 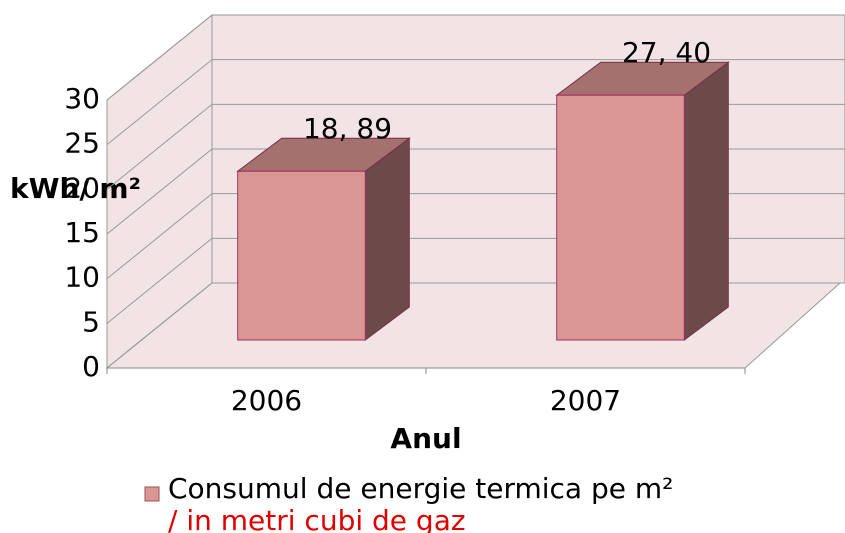 What do you see at coordinates (266, 400) in the screenshot?
I see `x-tick-label: 2006` at bounding box center [266, 400].